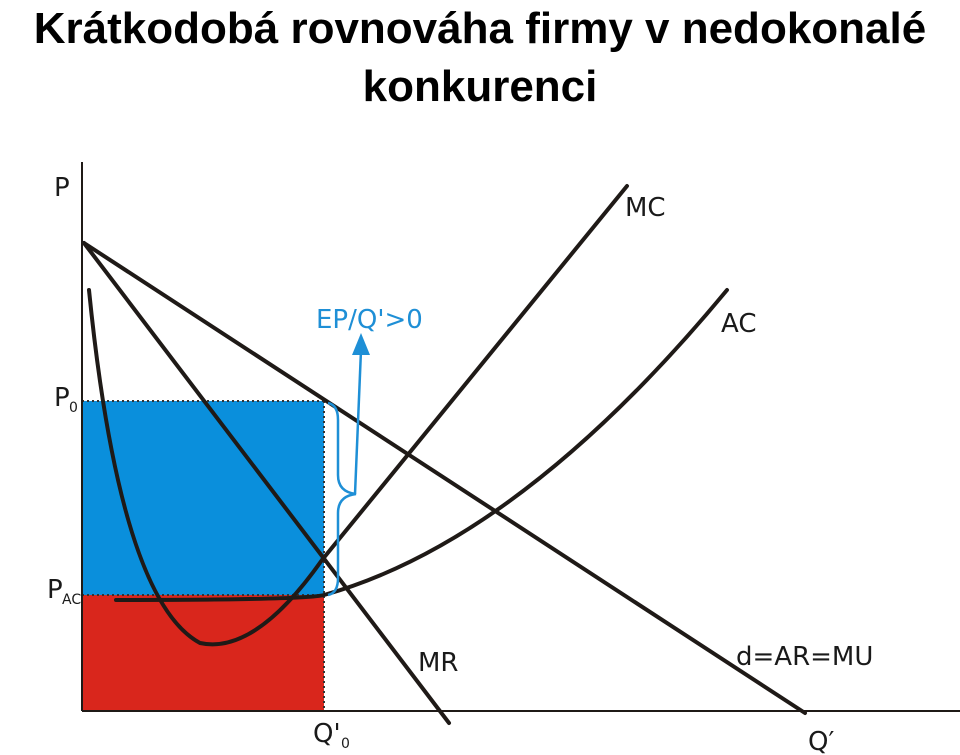 The height and width of the screenshot is (755, 960). Describe the element at coordinates (361, 344) in the screenshot. I see `profit-arrow-head` at that location.